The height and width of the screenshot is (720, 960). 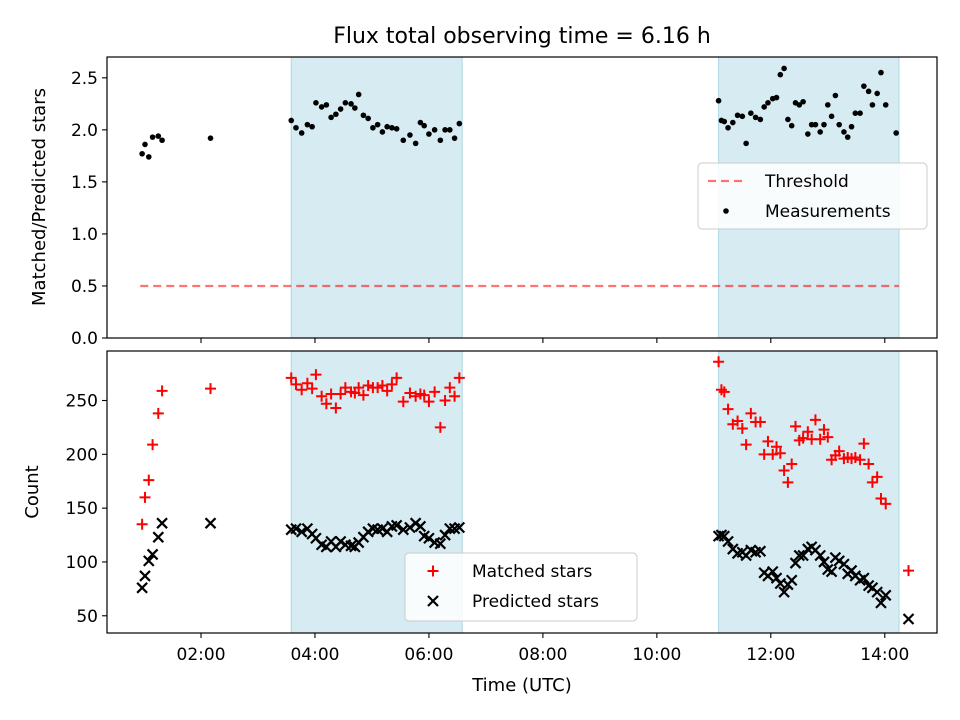 What do you see at coordinates (32, 491) in the screenshot?
I see `bottom-y-axis-label: Count` at bounding box center [32, 491].